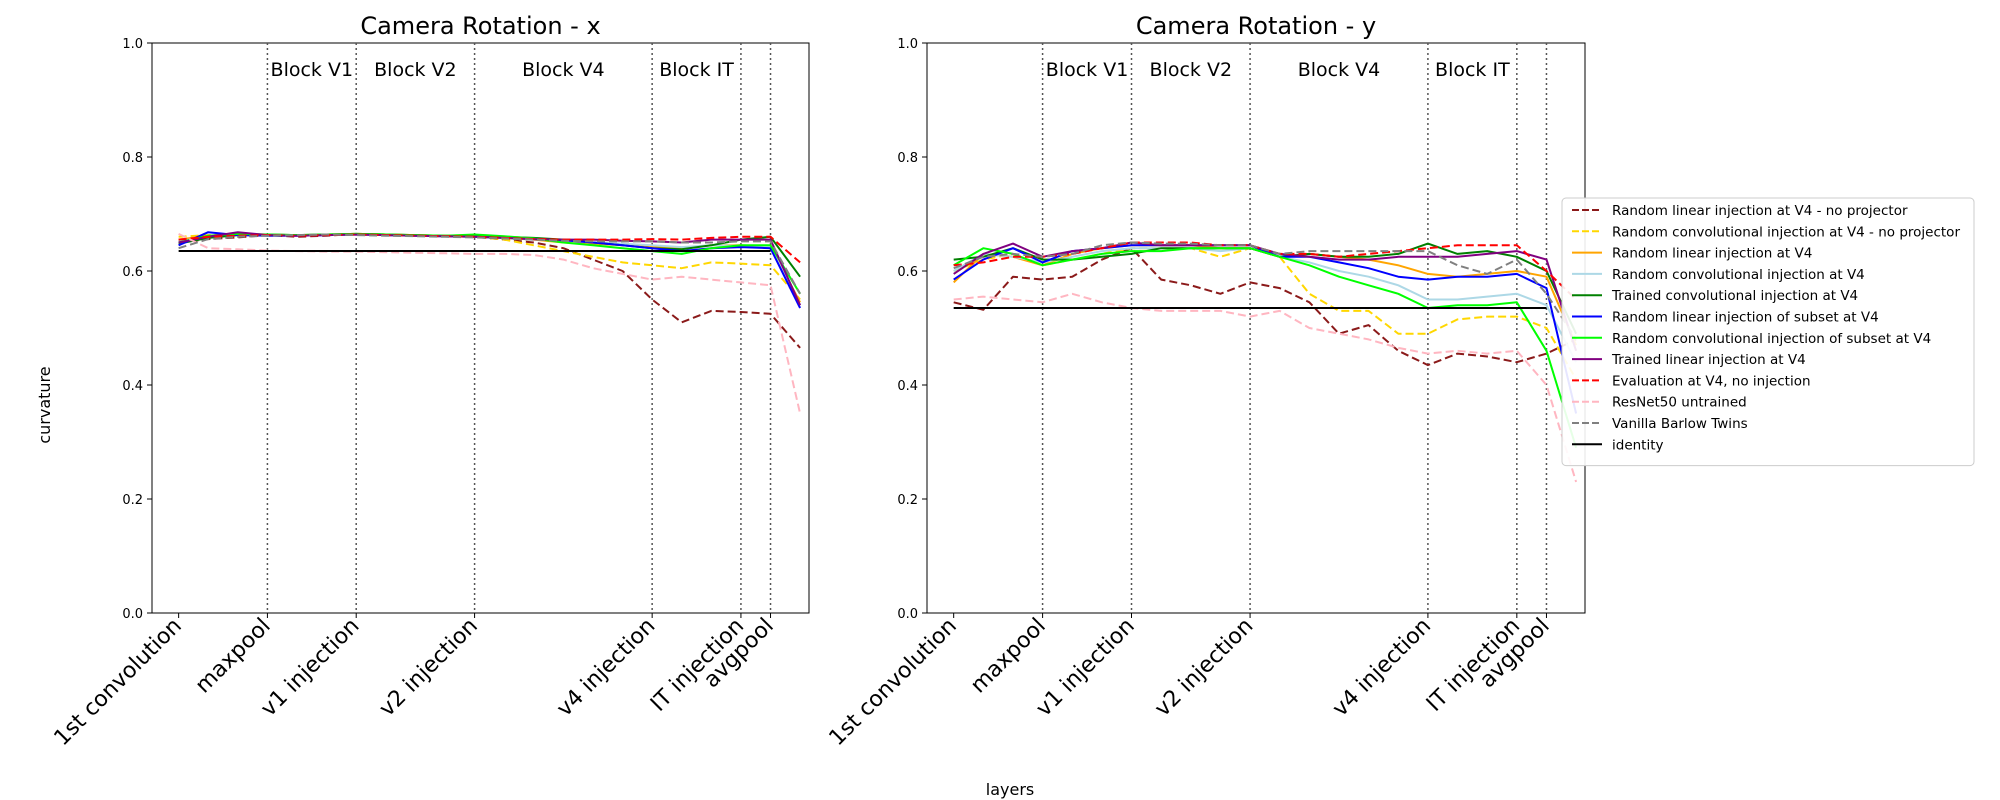 This screenshot has height=800, width=2000. What do you see at coordinates (1745, 318) in the screenshot?
I see `legend-entry: Random linear injection of subset at V4` at bounding box center [1745, 318].